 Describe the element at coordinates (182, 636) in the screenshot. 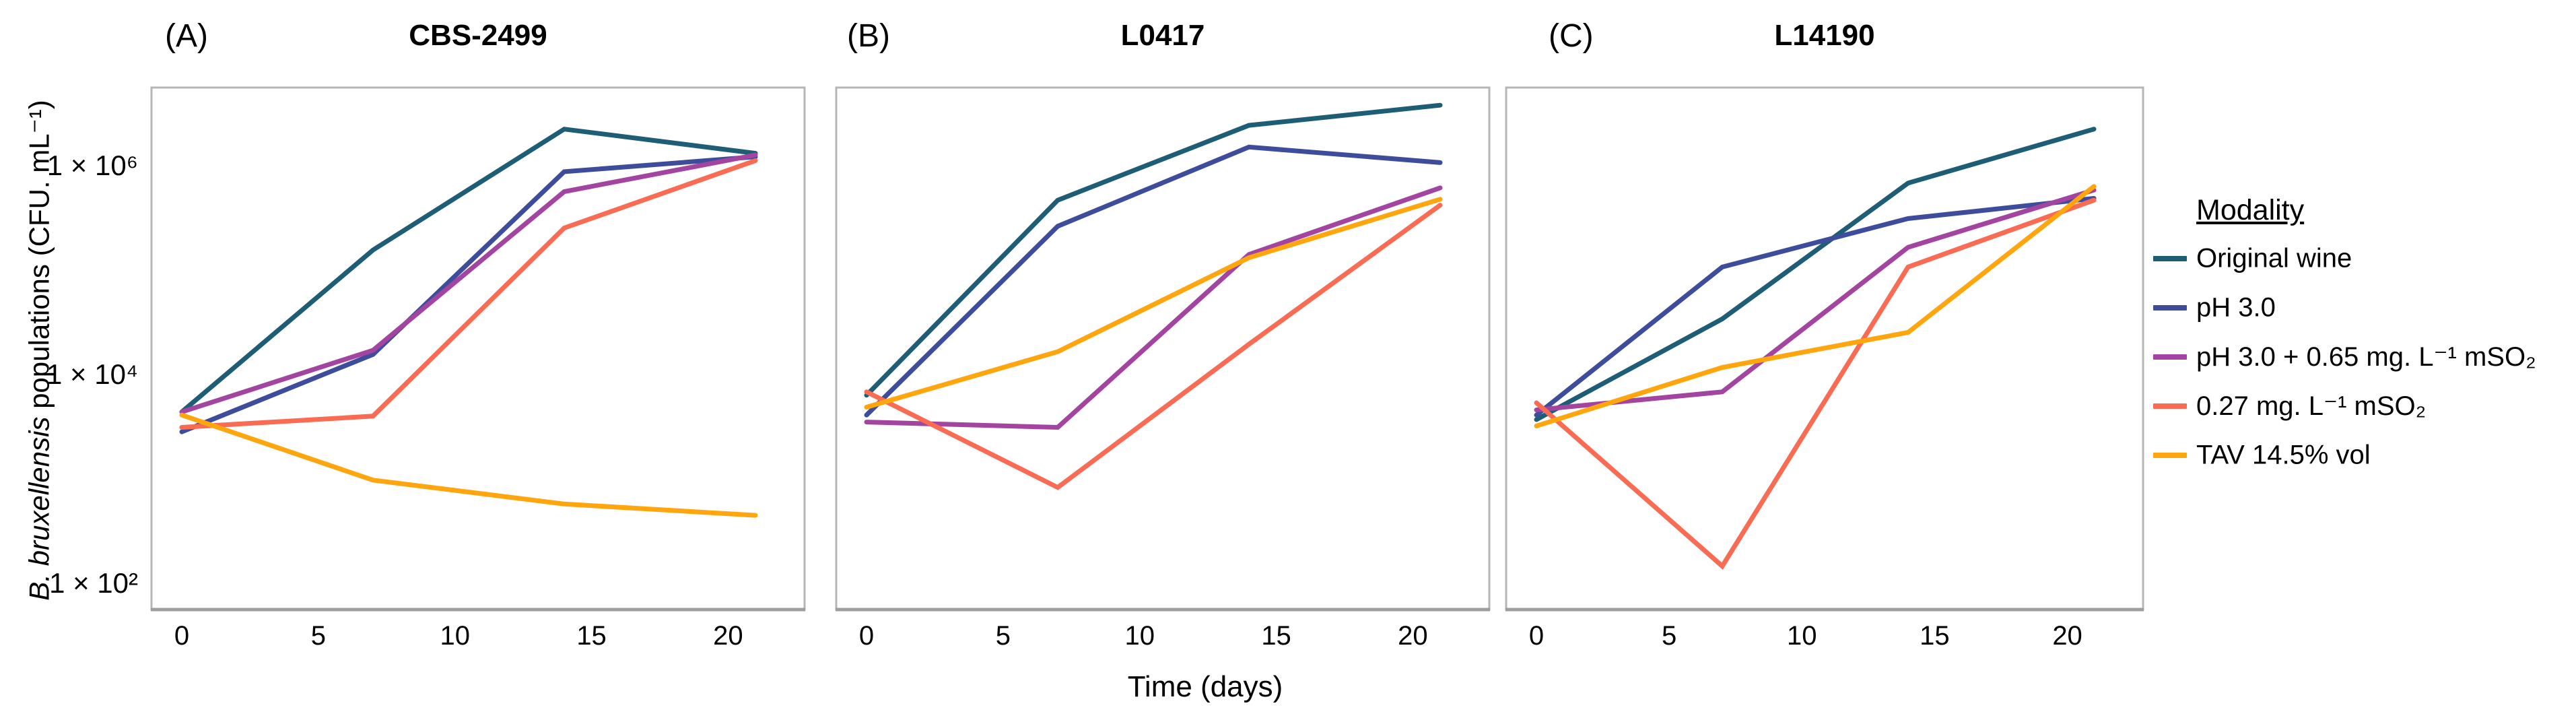

I see `x-tick-cbs-2499-0: 0` at that location.